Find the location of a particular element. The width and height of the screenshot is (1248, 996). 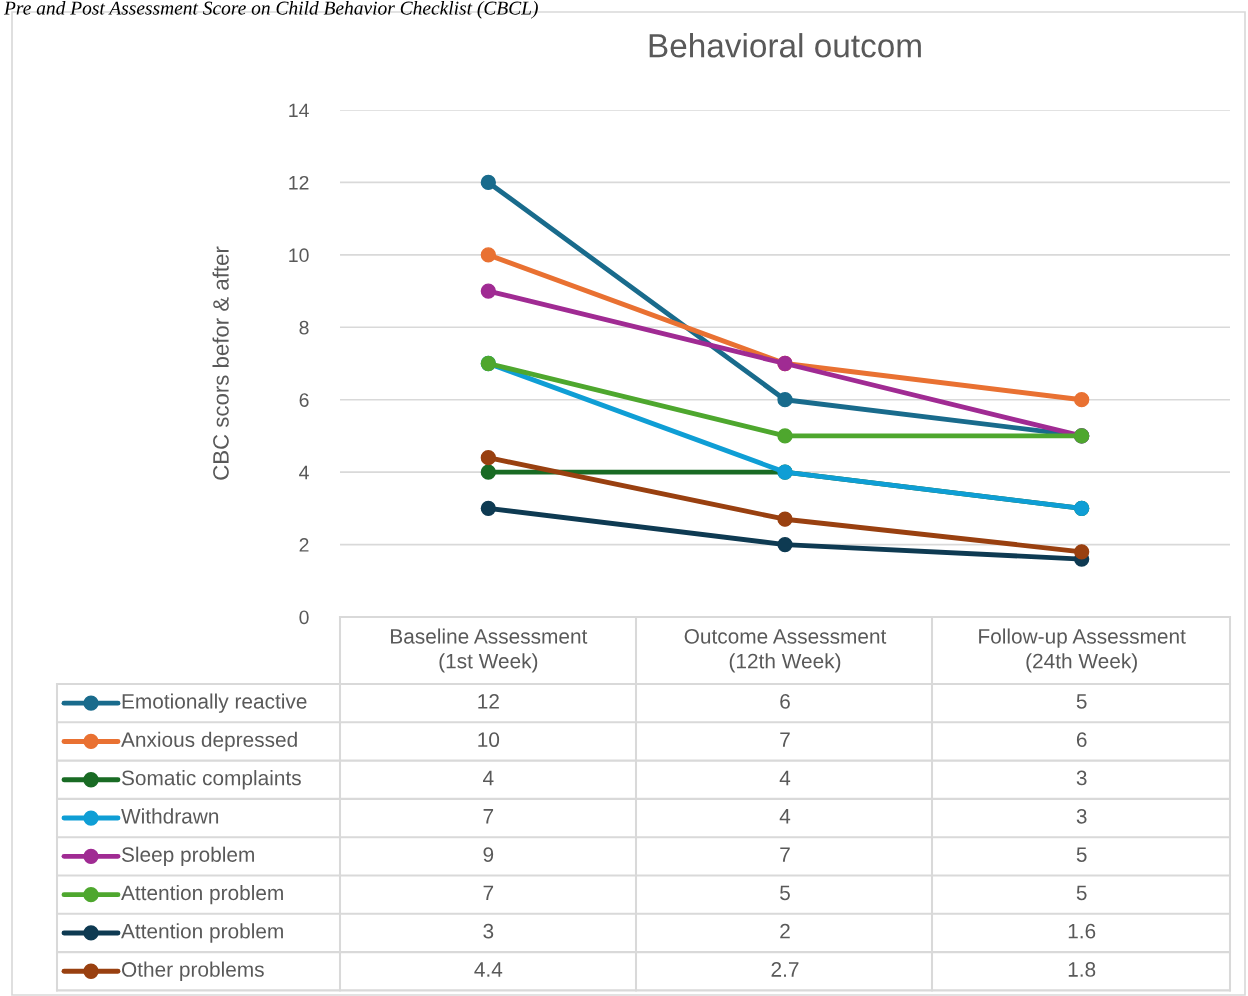

chart-title: Behavioral outcom is located at coordinates (785, 45).